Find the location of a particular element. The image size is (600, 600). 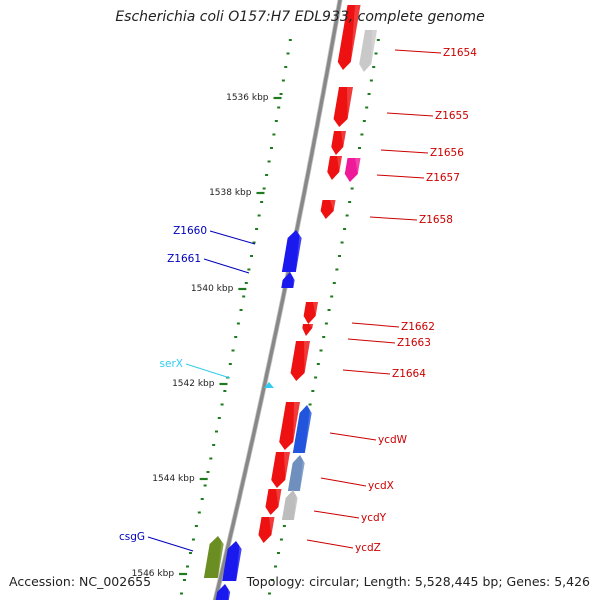

gene-label: Z1658 is located at coordinates (436, 220).